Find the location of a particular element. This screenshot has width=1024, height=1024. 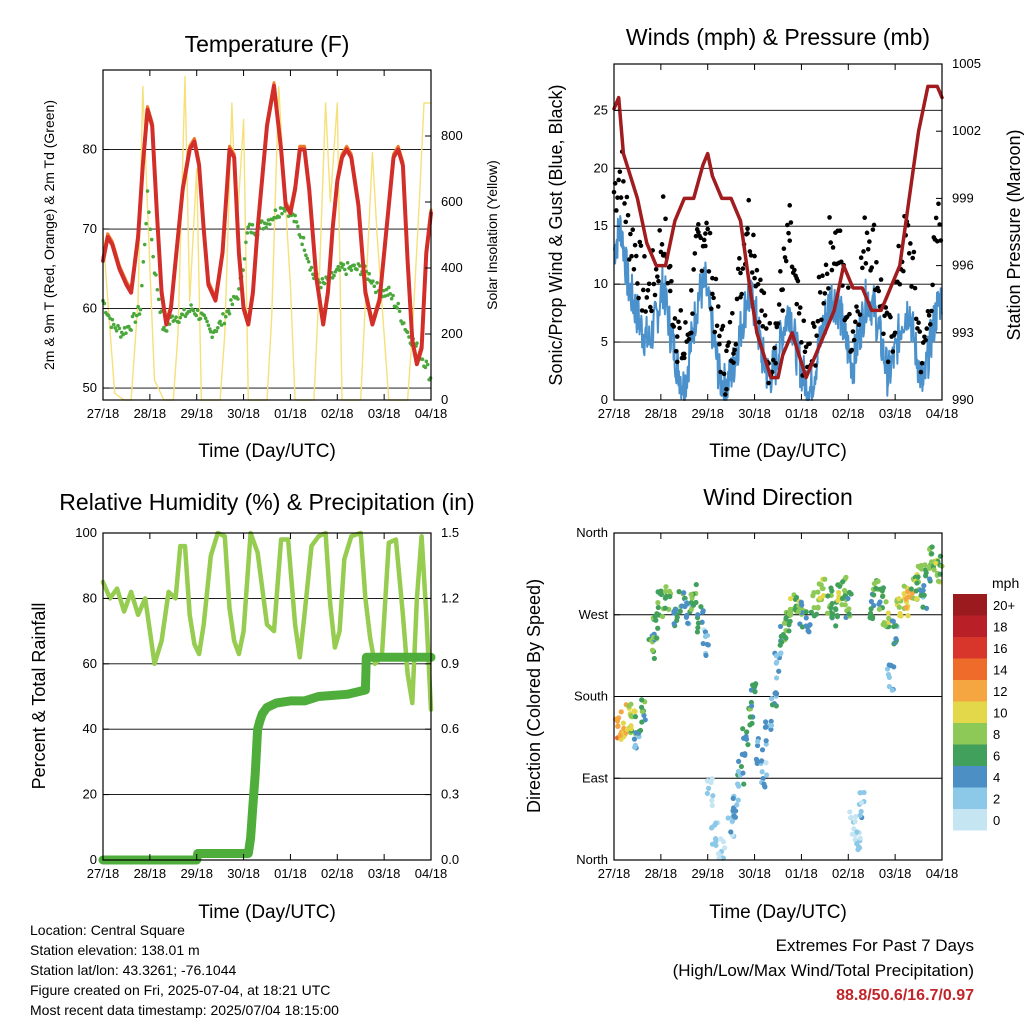

y-tick-label: 80 is located at coordinates (90, 149).